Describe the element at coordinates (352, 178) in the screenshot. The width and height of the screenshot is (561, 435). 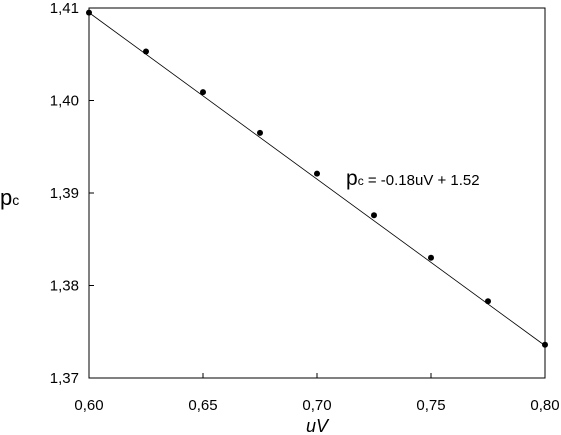
I see `equation-p: p` at that location.